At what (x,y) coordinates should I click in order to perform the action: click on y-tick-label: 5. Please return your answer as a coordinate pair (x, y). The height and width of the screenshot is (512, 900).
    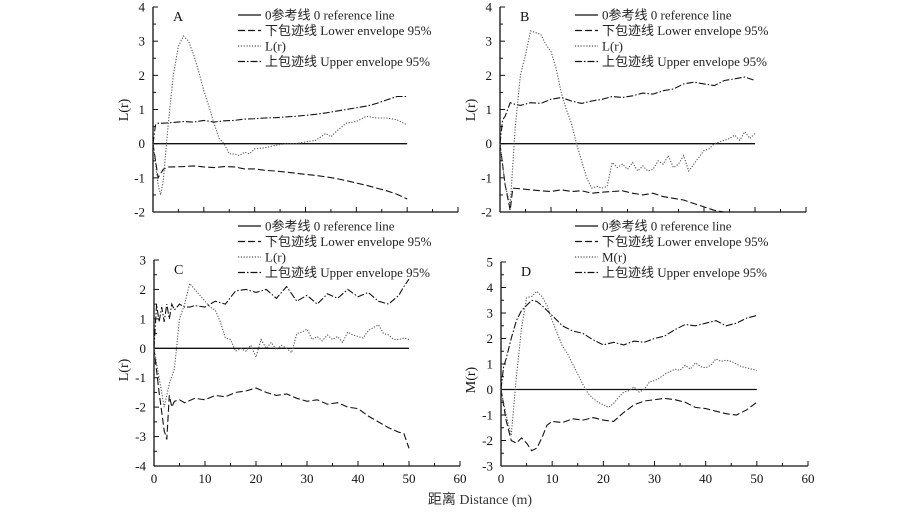
    Looking at the image, I should click on (490, 262).